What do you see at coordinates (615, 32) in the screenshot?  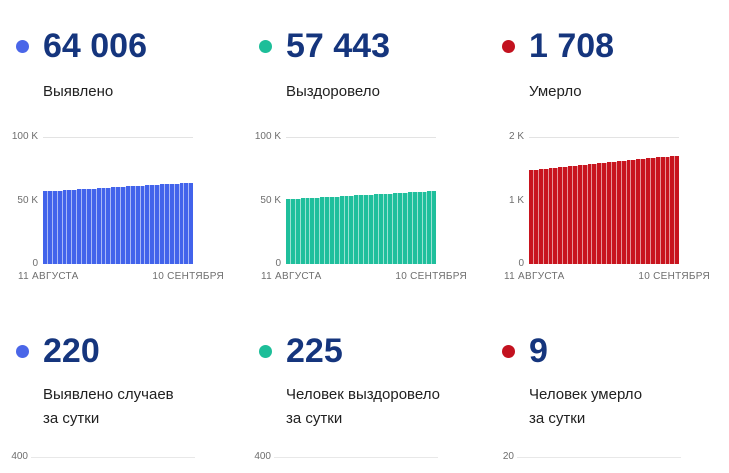 I see `stat-died-total: 1 708` at bounding box center [615, 32].